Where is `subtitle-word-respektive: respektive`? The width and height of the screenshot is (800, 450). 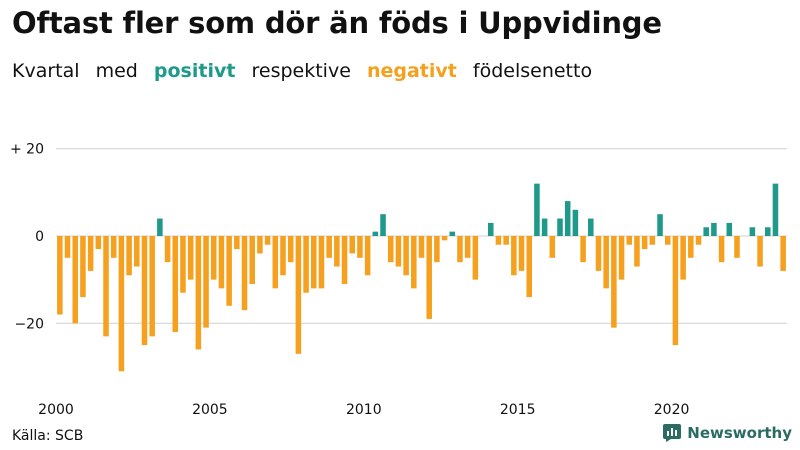
subtitle-word-respektive: respektive is located at coordinates (301, 71).